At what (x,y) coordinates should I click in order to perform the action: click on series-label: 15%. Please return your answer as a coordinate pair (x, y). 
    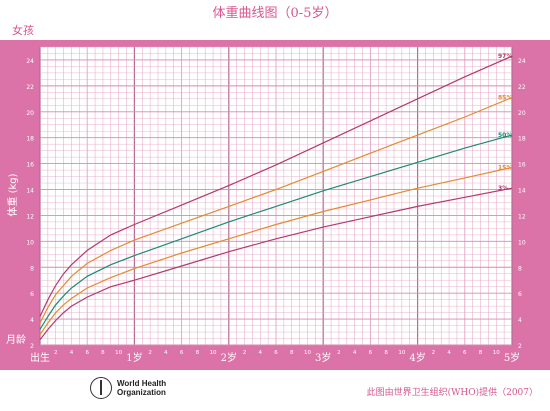
    Looking at the image, I should click on (505, 167).